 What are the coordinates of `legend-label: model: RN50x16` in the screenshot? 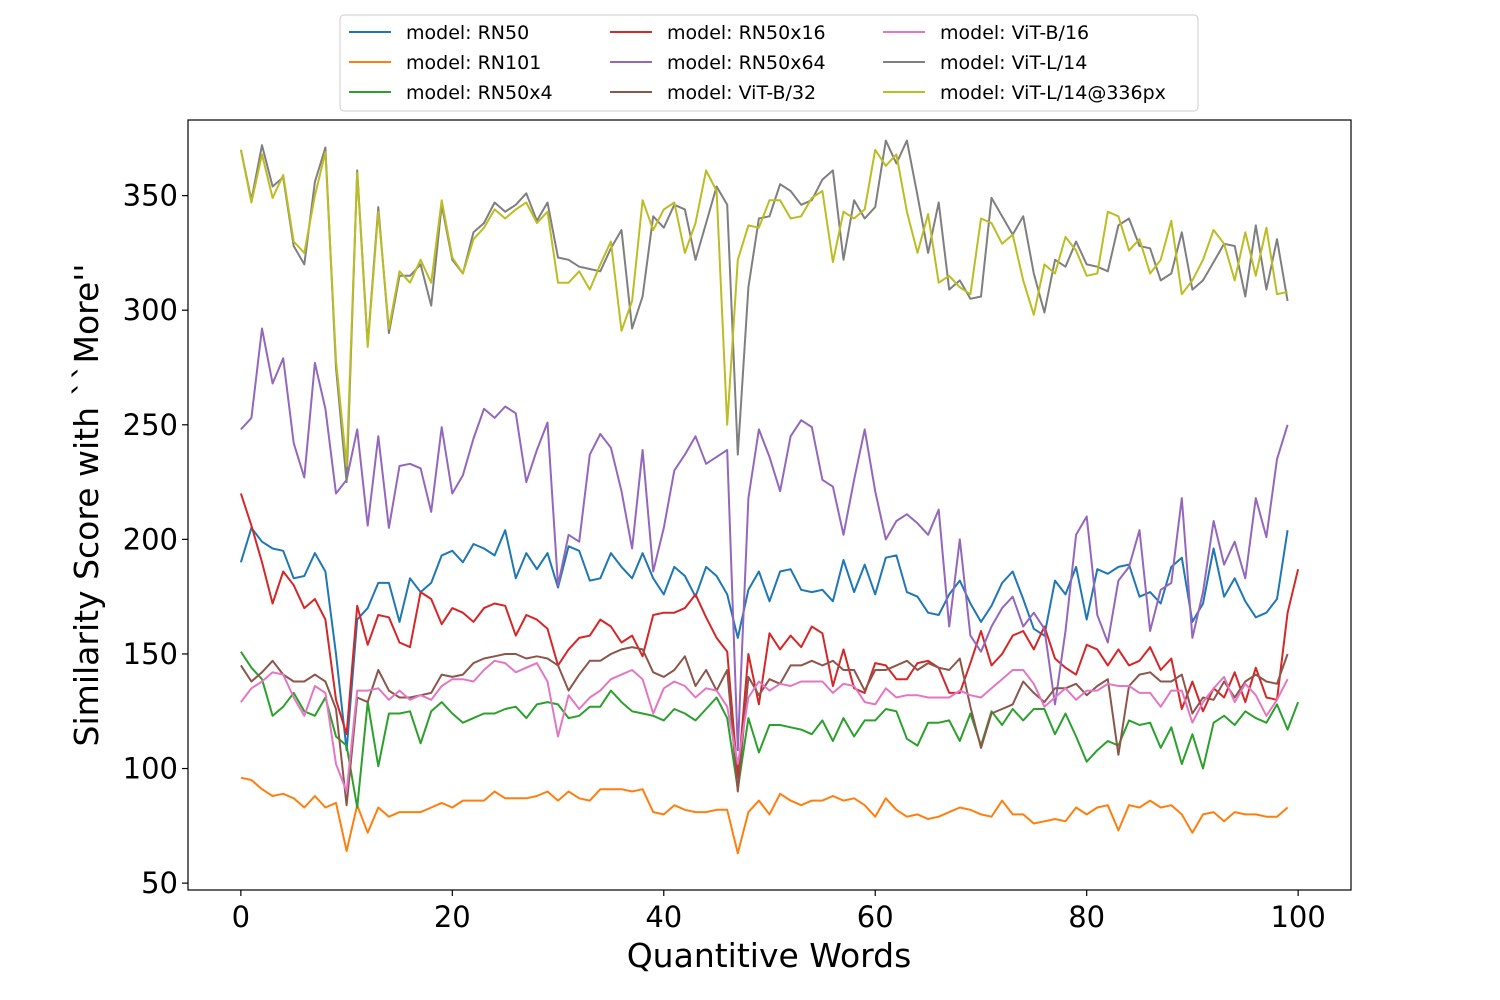 It's located at (746, 33).